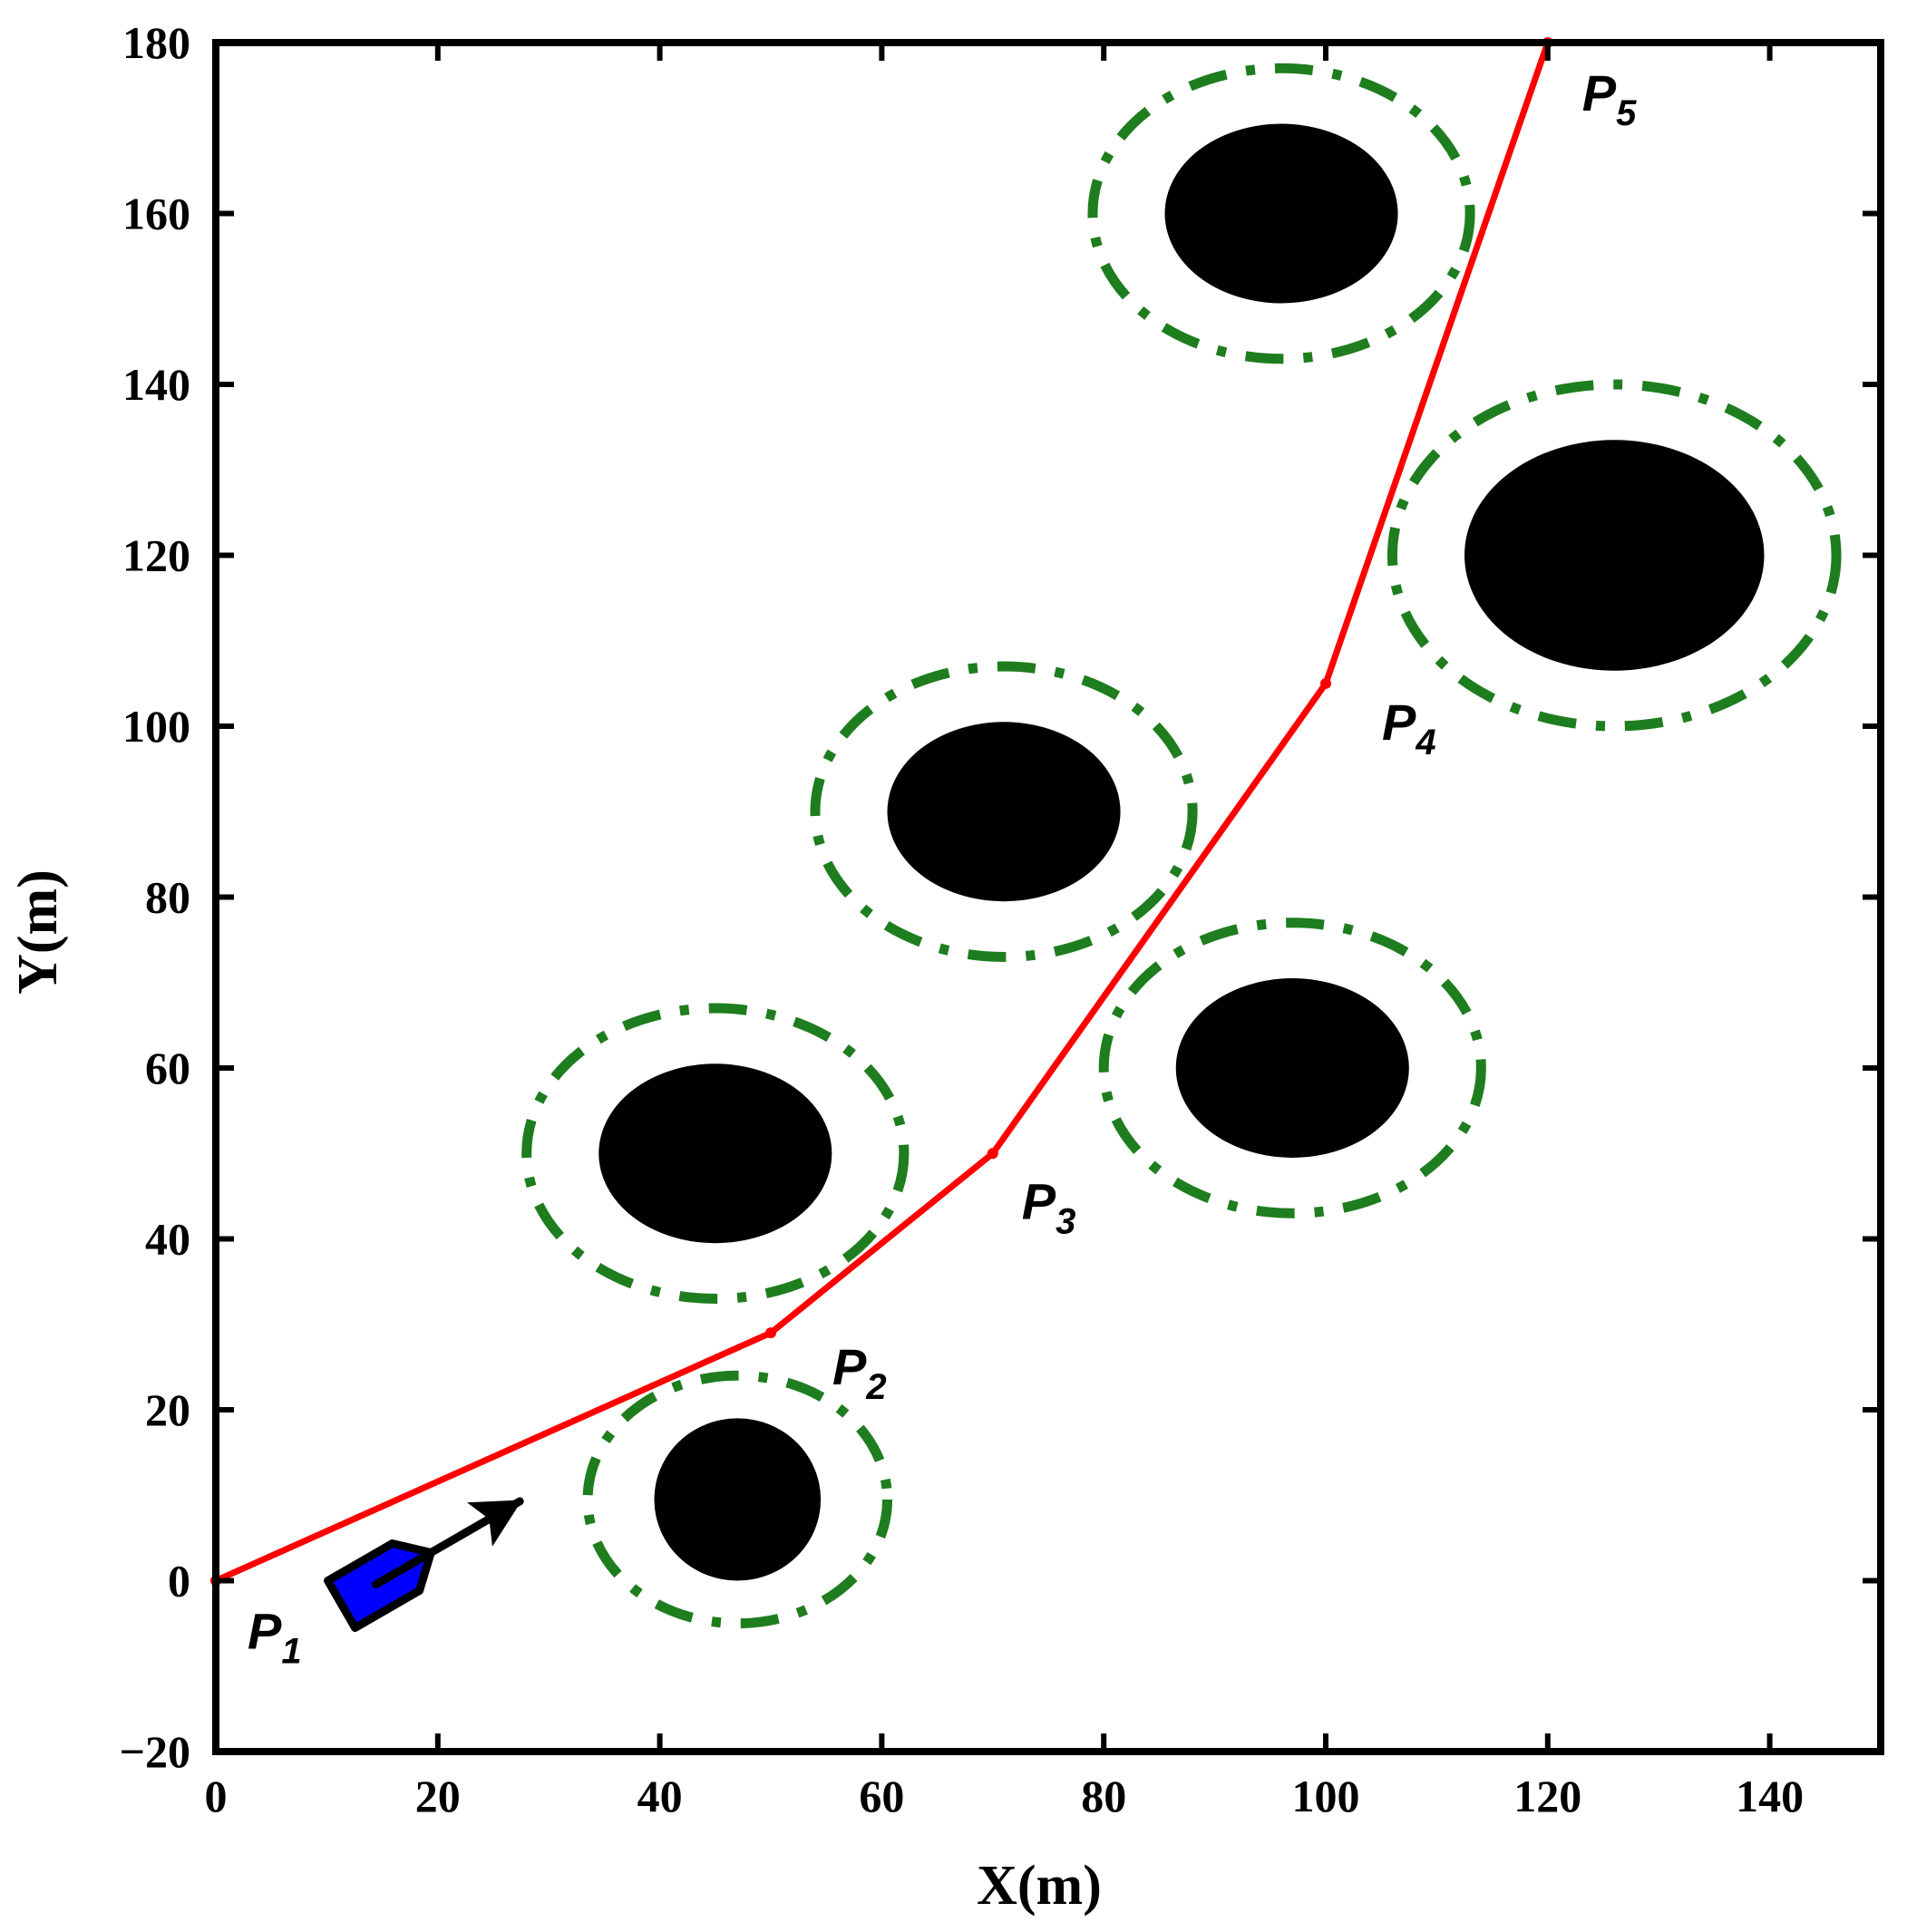 This screenshot has height=1932, width=1907. What do you see at coordinates (1104, 1796) in the screenshot?
I see `x-tick-label-80: 80` at bounding box center [1104, 1796].